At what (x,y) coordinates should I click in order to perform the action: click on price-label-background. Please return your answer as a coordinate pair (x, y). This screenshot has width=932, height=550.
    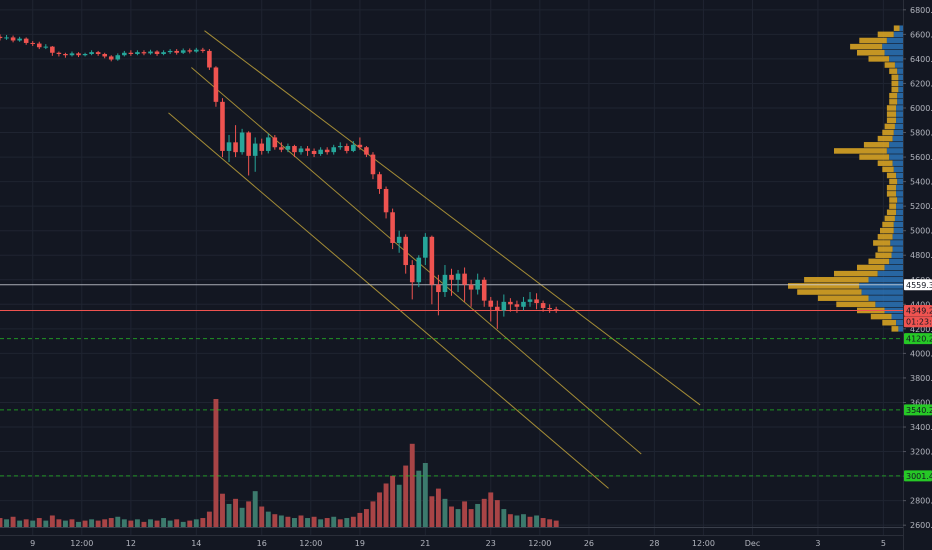
    Looking at the image, I should click on (918, 322).